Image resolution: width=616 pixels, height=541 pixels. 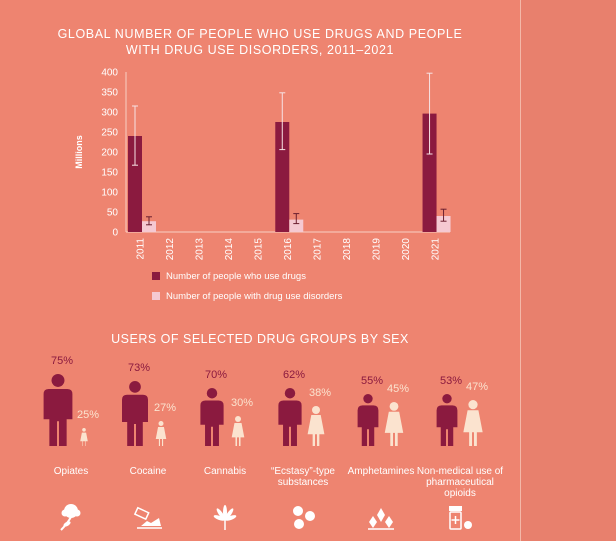 I want to click on group-label: Cannabis, so click(x=225, y=471).